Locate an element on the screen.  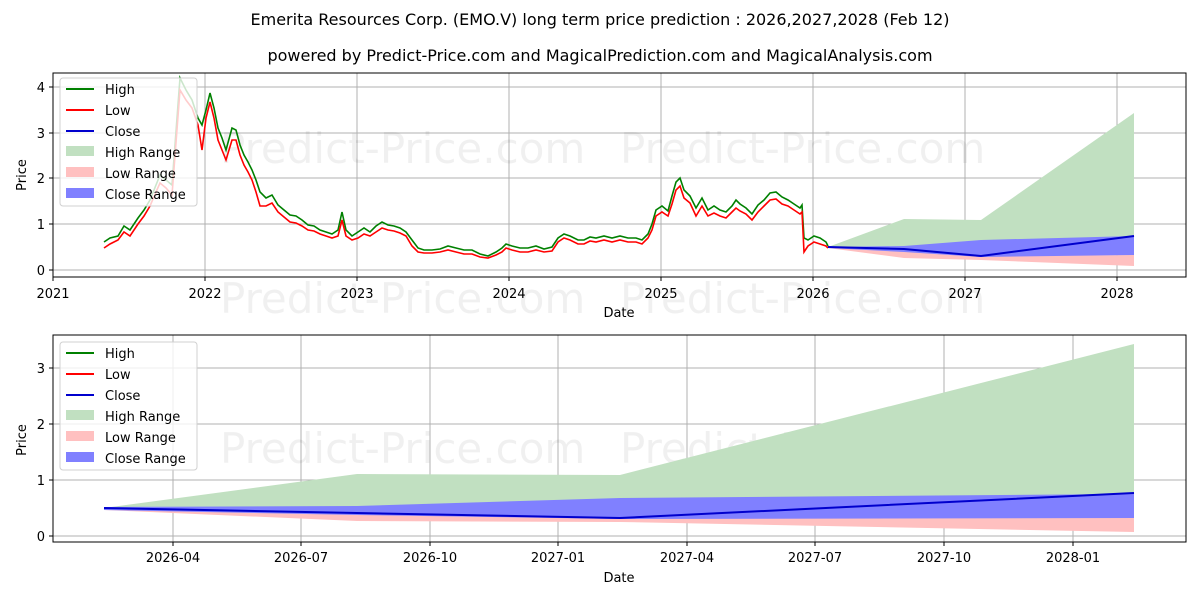
x-tick-label: 2027-04 is located at coordinates (687, 558).